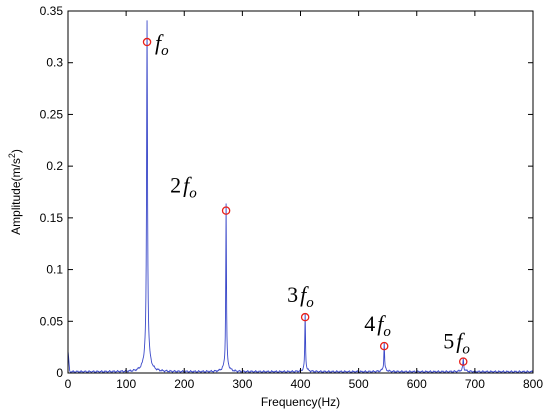 The image size is (550, 417). What do you see at coordinates (52, 114) in the screenshot?
I see `y-tick-label: 0.25` at bounding box center [52, 114].